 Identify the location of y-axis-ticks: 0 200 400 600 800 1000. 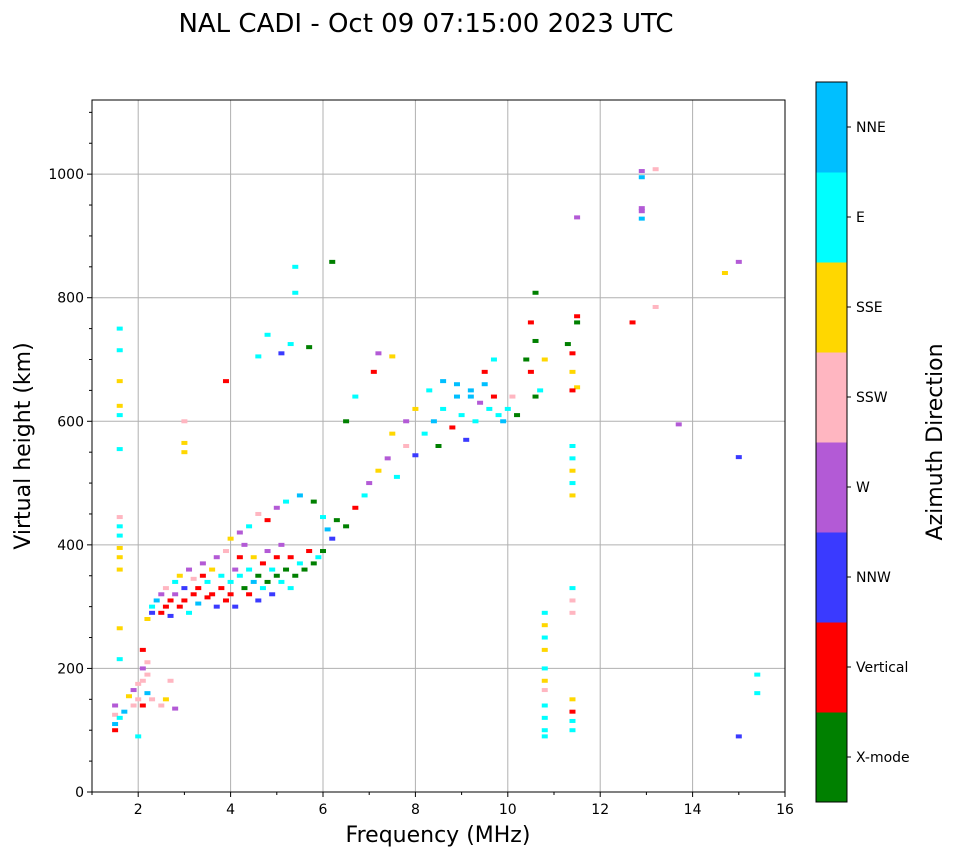
(70, 456).